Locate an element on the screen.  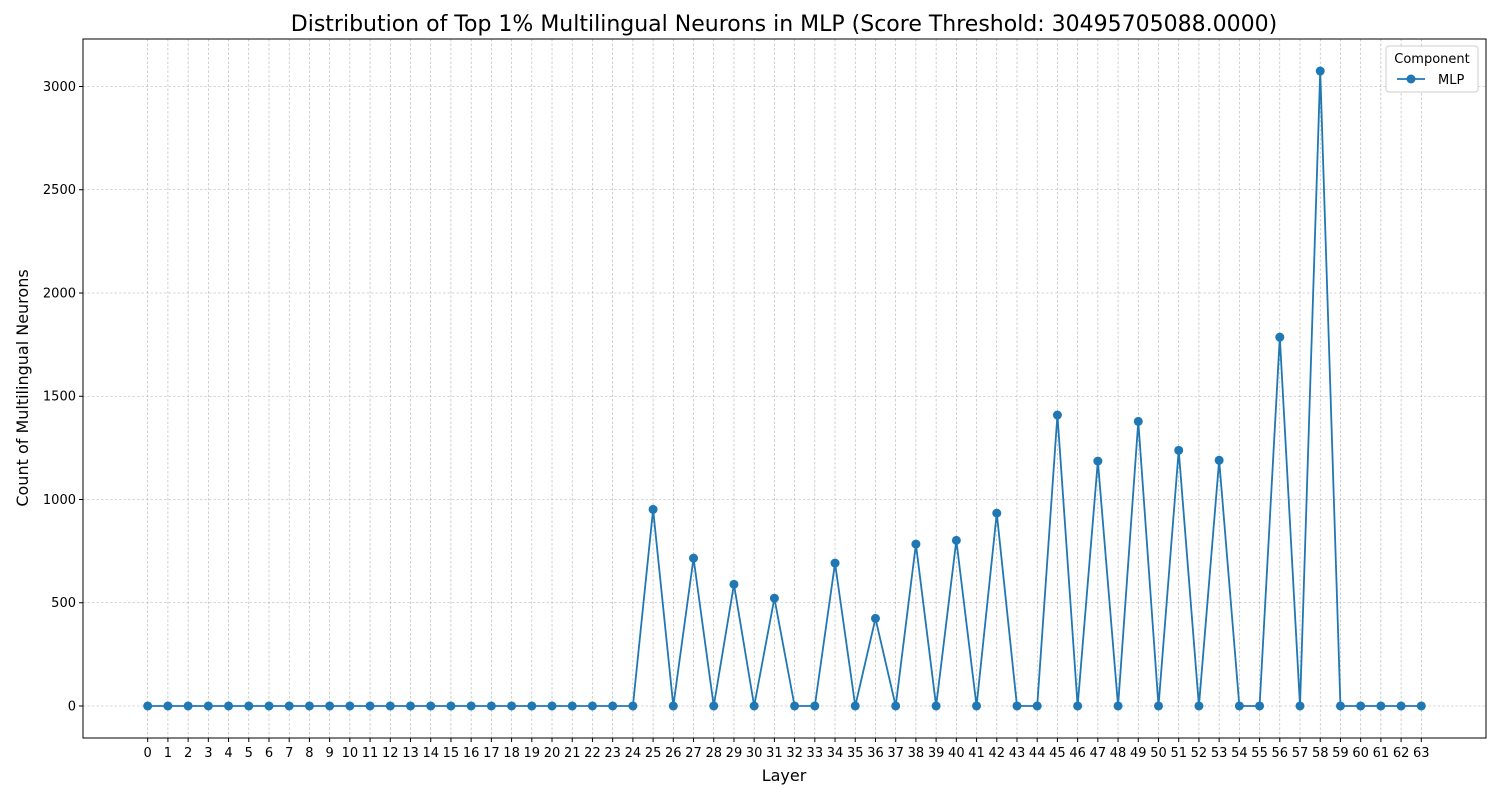
x-tick-label: 57 is located at coordinates (1300, 753).